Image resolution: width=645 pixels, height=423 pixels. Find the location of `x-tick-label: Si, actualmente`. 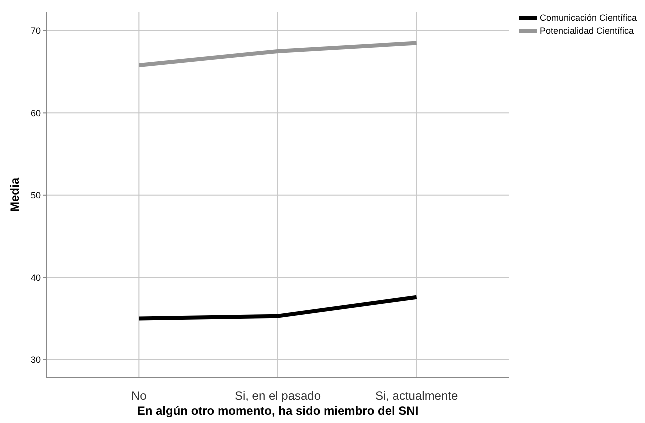

x-tick-label: Si, actualmente is located at coordinates (416, 396).